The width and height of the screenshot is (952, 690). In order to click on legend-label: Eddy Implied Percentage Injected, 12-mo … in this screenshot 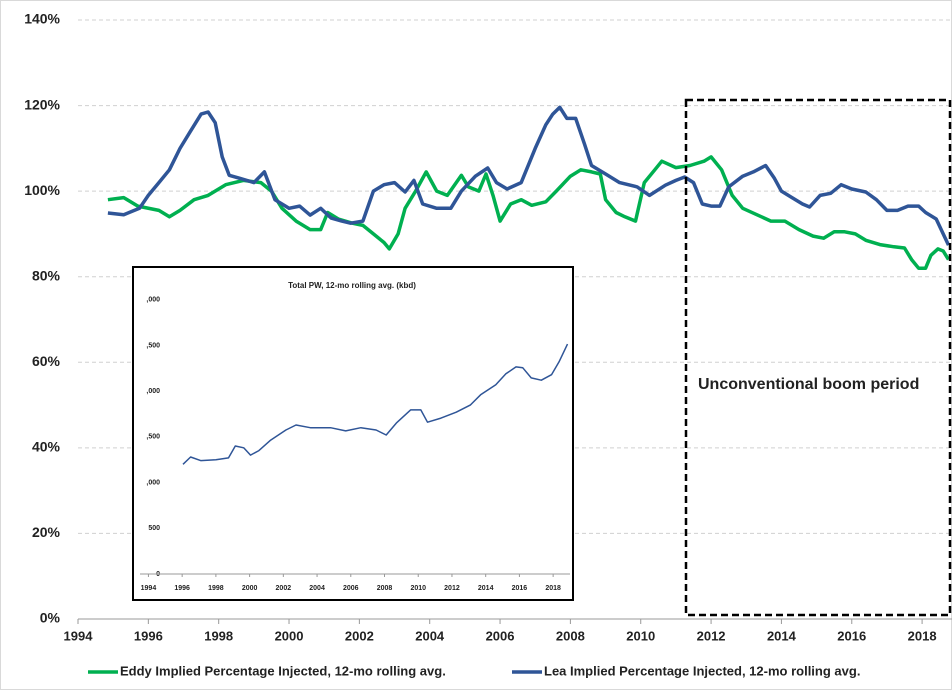, I will do `click(283, 670)`.